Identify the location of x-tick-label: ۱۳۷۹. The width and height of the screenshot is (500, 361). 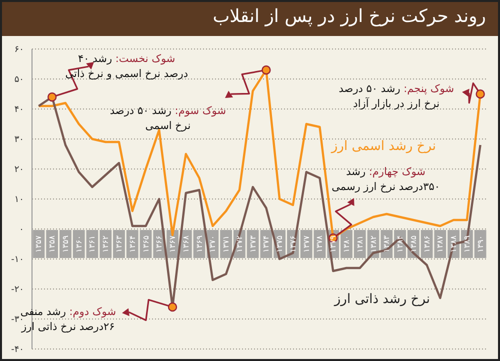
(333, 244).